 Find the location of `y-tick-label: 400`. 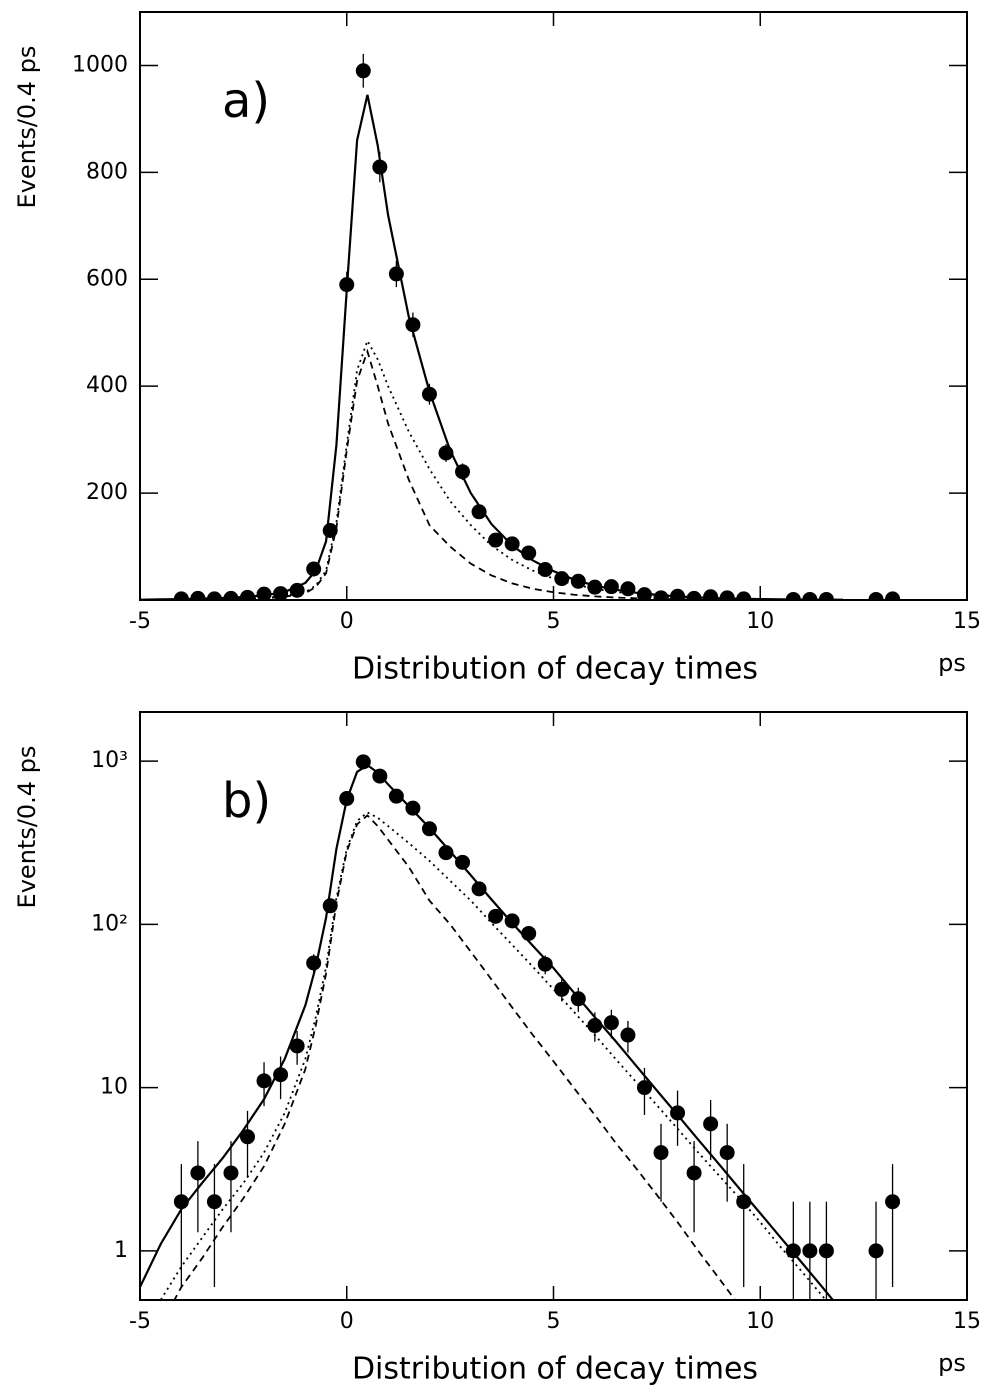

y-tick-label: 400 is located at coordinates (107, 385).